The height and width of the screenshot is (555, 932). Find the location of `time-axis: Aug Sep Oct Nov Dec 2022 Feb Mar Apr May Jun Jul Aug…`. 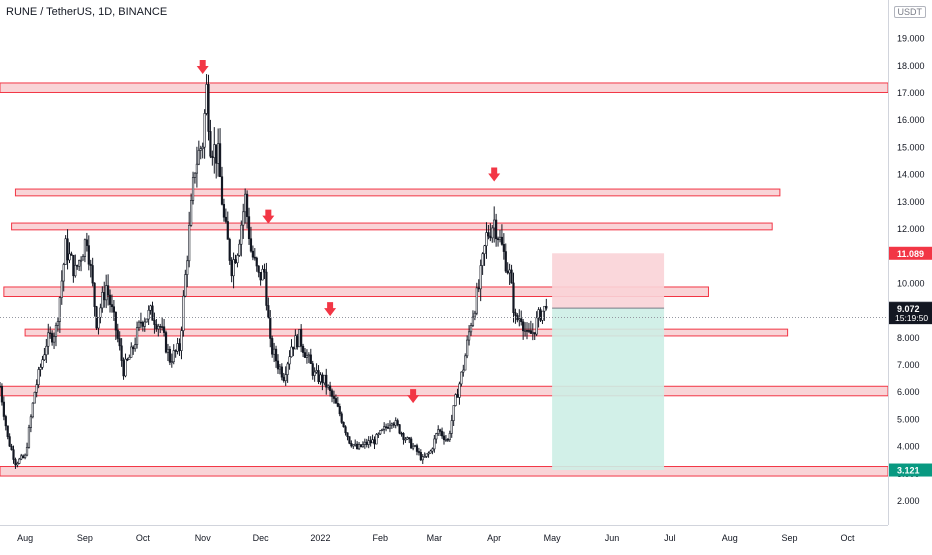

time-axis: Aug Sep Oct Nov Dec 2022 Feb Mar Apr May Jun Jul Aug… is located at coordinates (436, 538).